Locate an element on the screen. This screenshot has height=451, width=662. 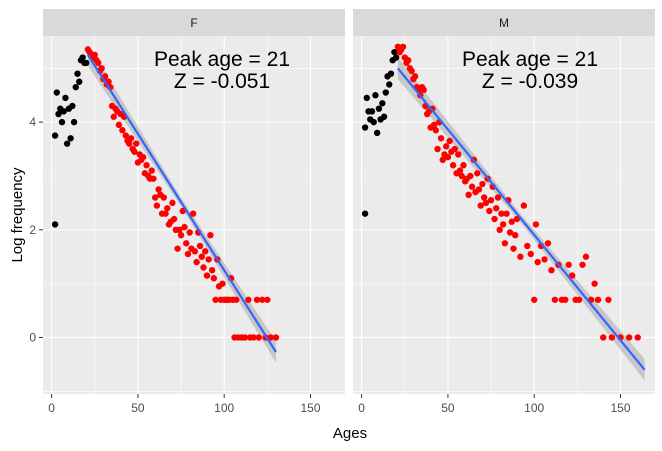
y-axis-title: Log frequency is located at coordinates (17, 215).